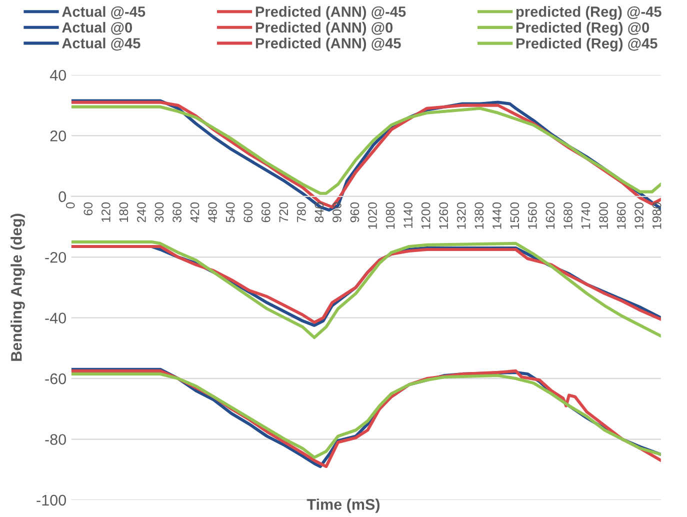 The width and height of the screenshot is (687, 517). What do you see at coordinates (104, 13) in the screenshot?
I see `legend-label: Actual @-45` at bounding box center [104, 13].